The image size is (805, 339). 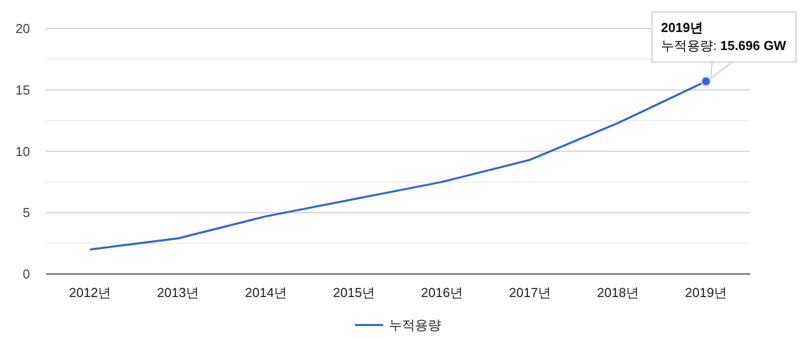 What do you see at coordinates (26, 212) in the screenshot?
I see `y-tick-label: 5` at bounding box center [26, 212].